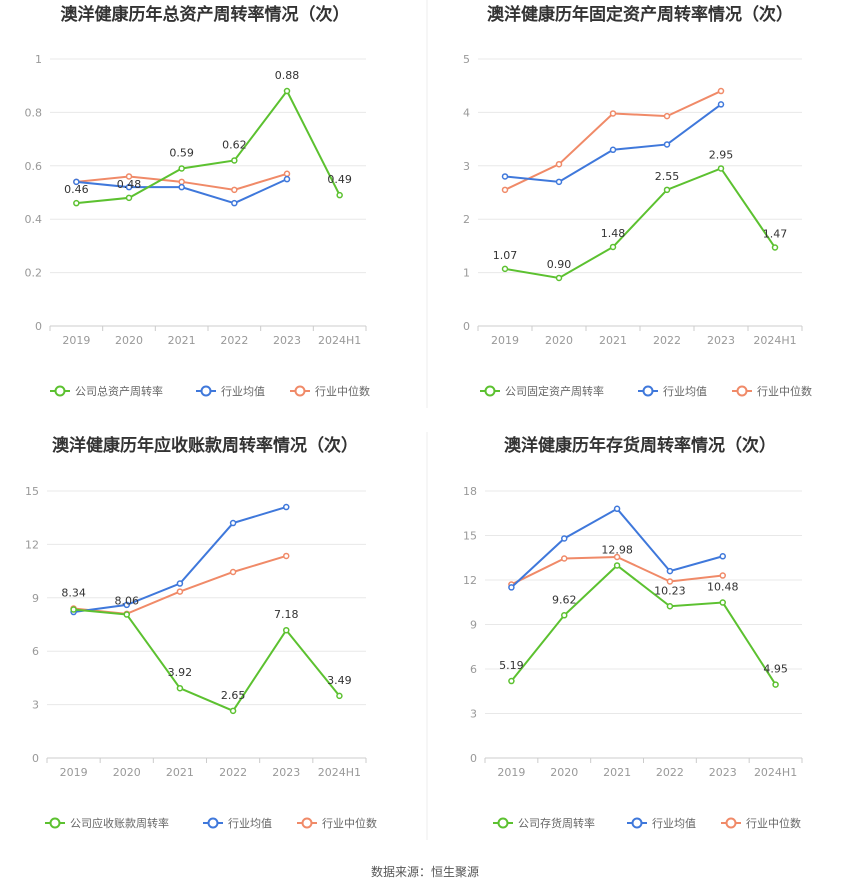 This screenshot has height=891, width=850. What do you see at coordinates (205, 445) in the screenshot?
I see `chart3-title: 澳洋健康历年应收账款周转率情况（次）` at bounding box center [205, 445].